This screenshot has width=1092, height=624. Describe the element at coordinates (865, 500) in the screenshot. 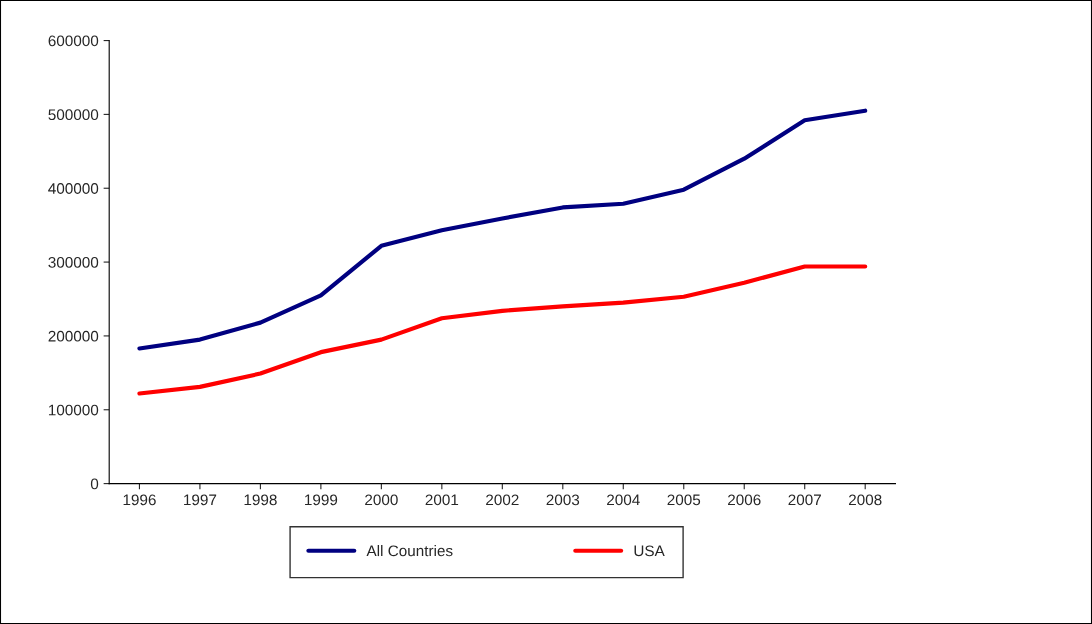

I see `x-tick-label: 2008` at that location.